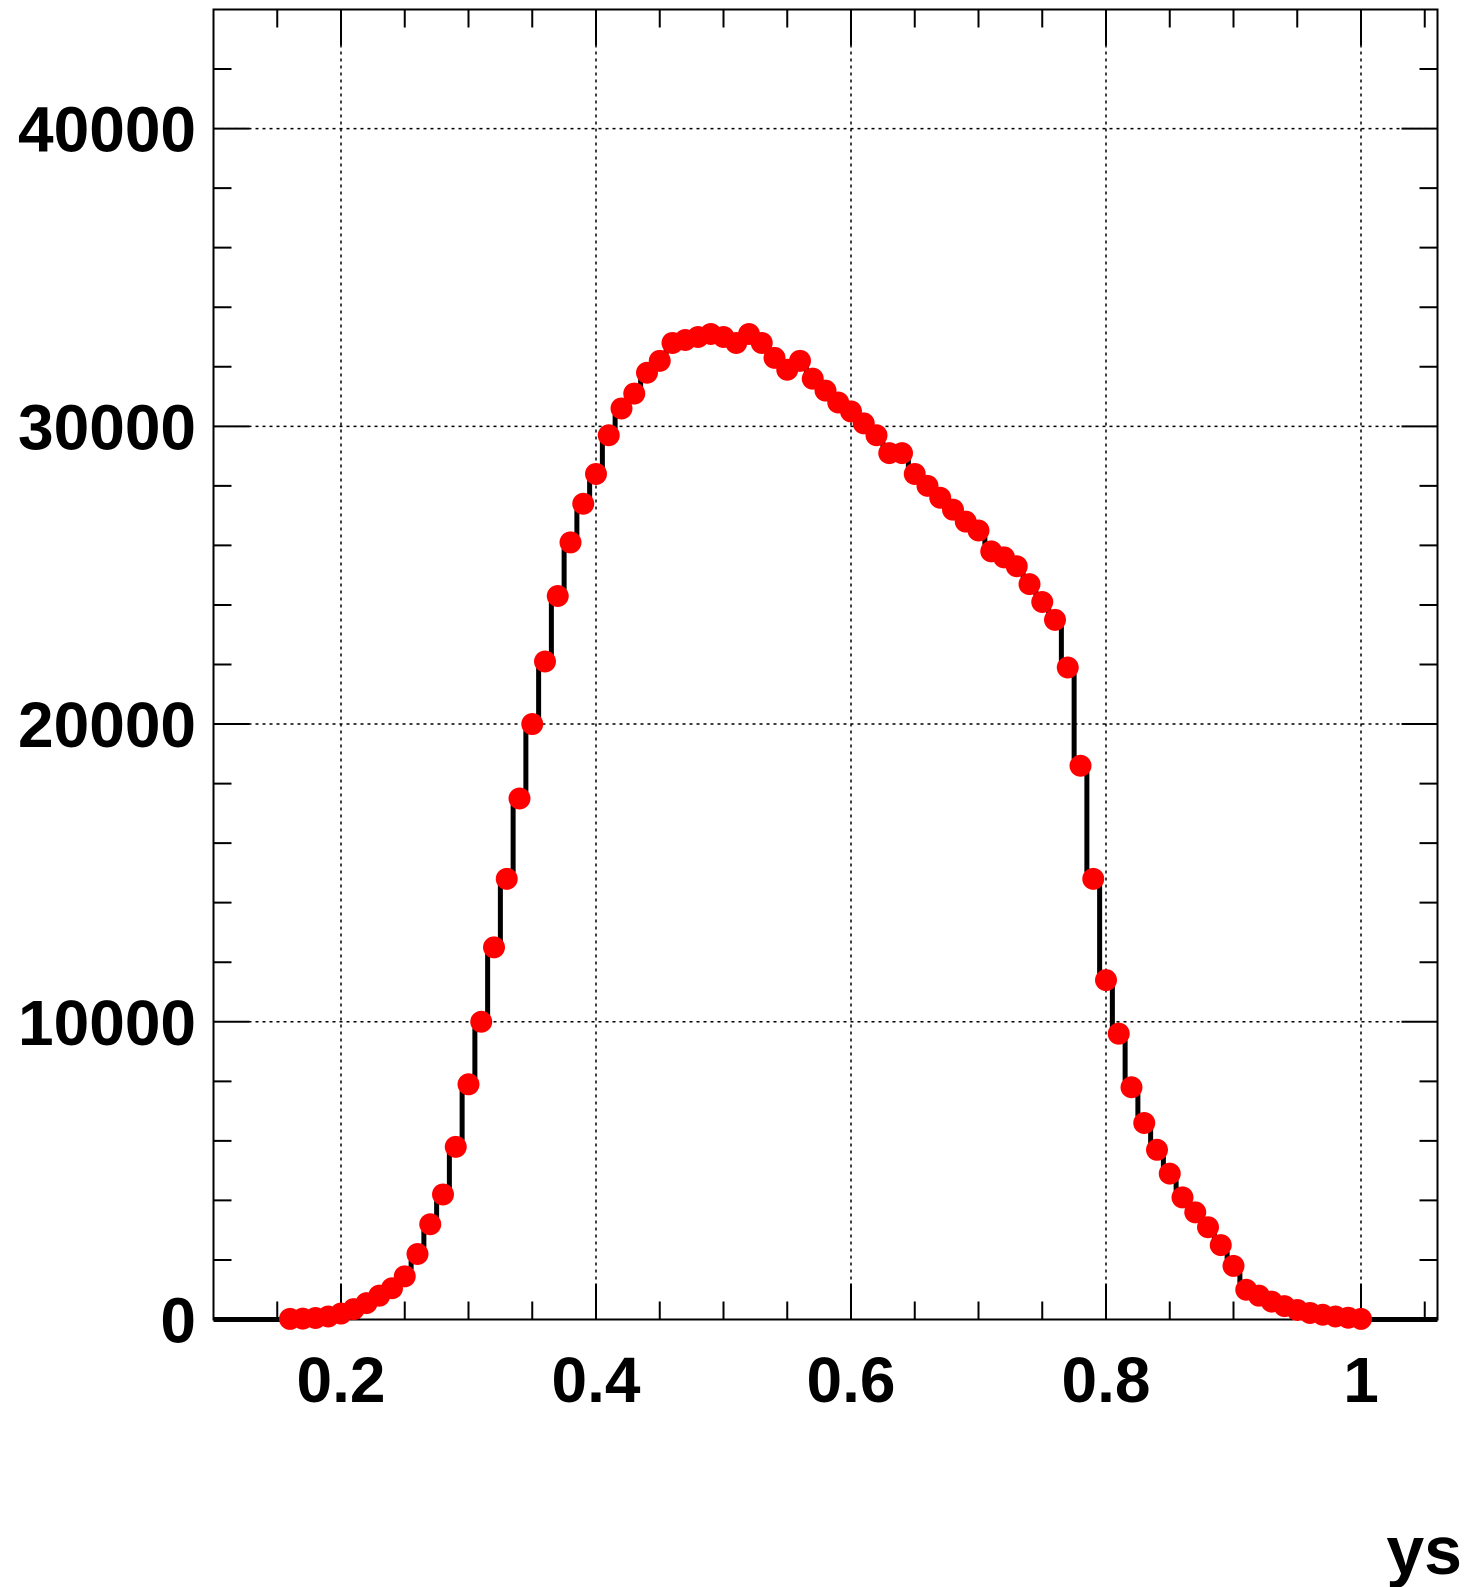 The height and width of the screenshot is (1587, 1474). I want to click on y-tick-label: 40000, so click(107, 130).